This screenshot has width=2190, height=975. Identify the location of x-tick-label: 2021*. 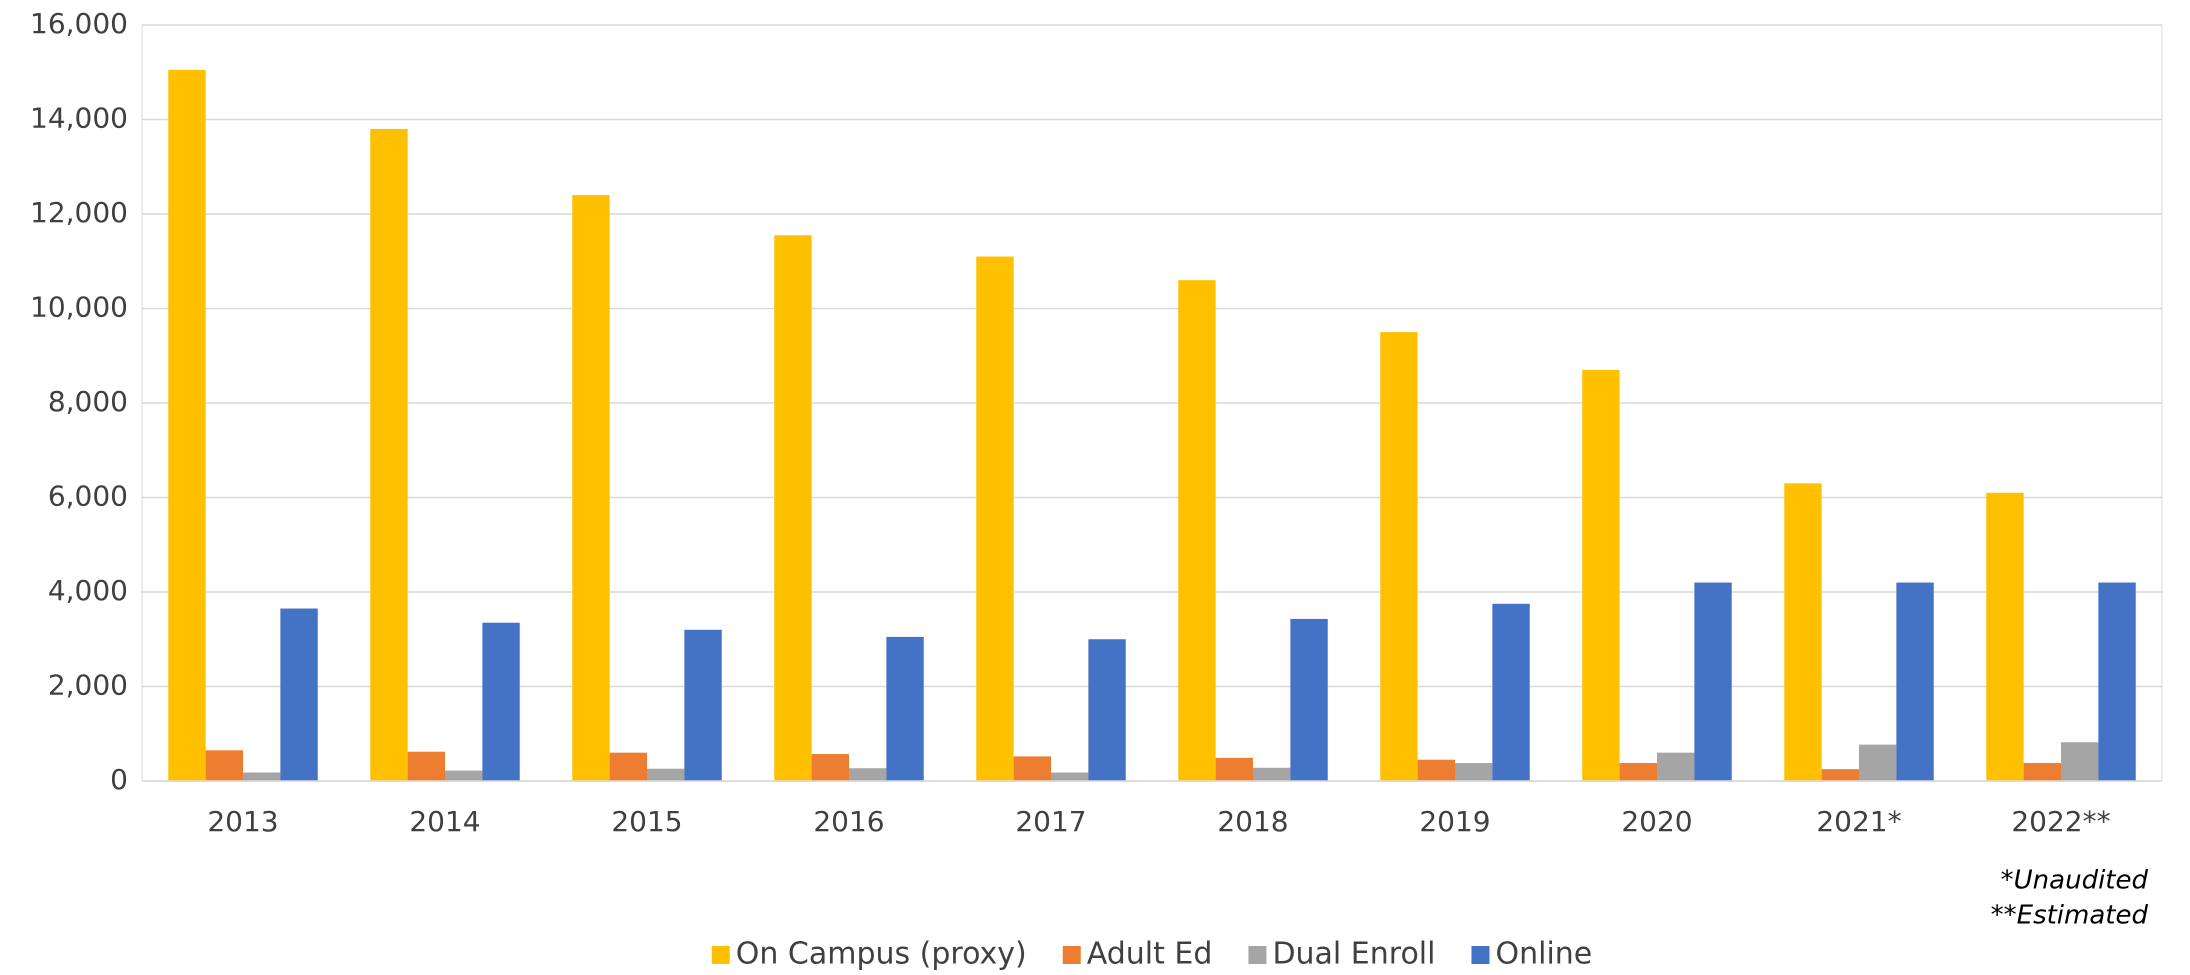
(1858, 821).